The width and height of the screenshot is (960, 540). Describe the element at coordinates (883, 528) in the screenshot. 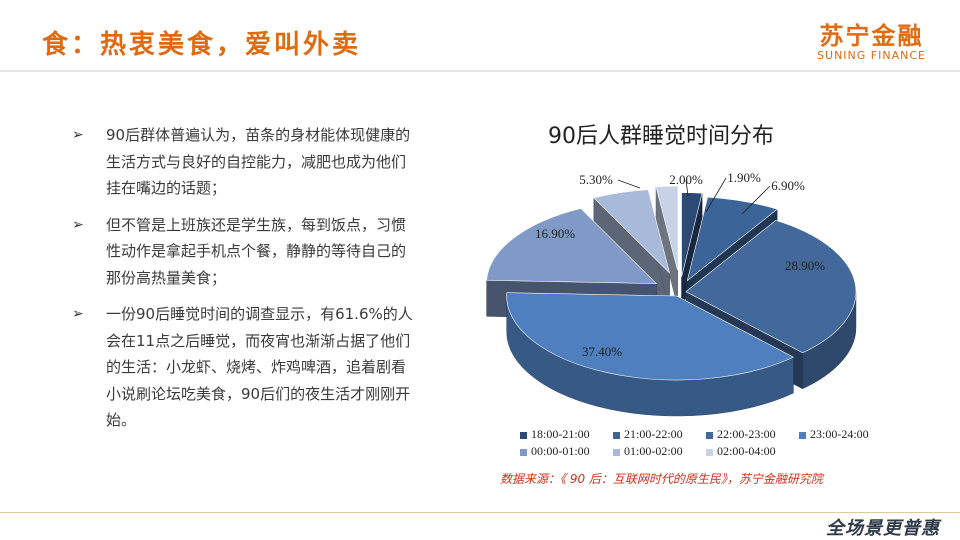

I see `footer-slogan: 全场景更普惠` at that location.